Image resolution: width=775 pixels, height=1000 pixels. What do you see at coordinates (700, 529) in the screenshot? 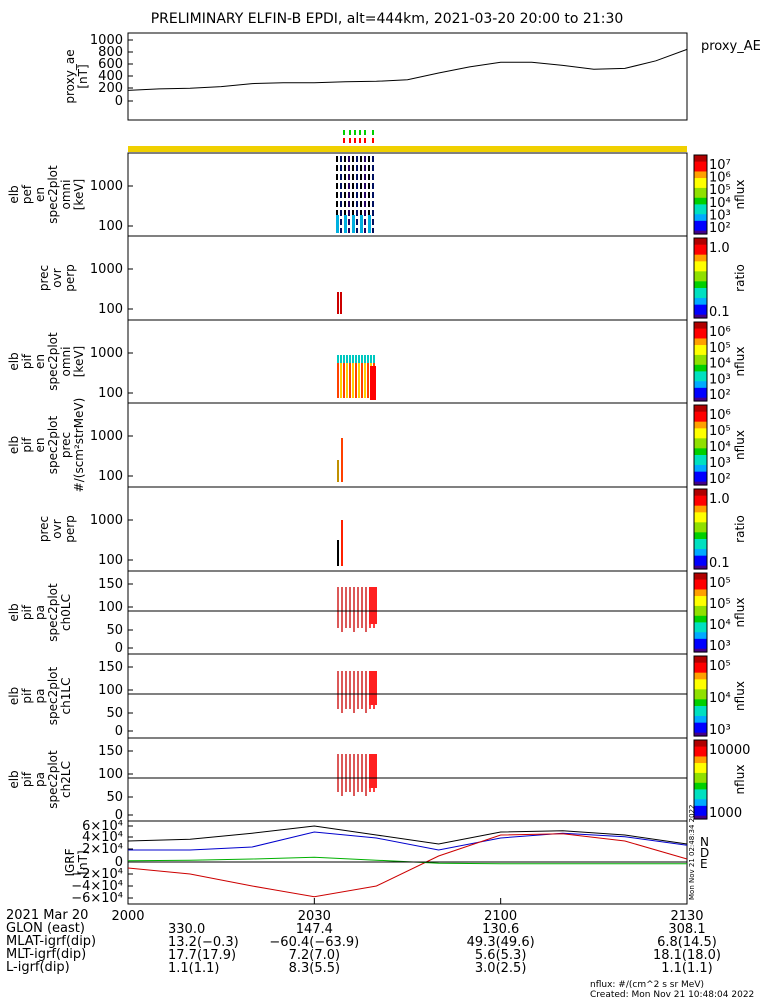
I see `colorbar-p5` at bounding box center [700, 529].